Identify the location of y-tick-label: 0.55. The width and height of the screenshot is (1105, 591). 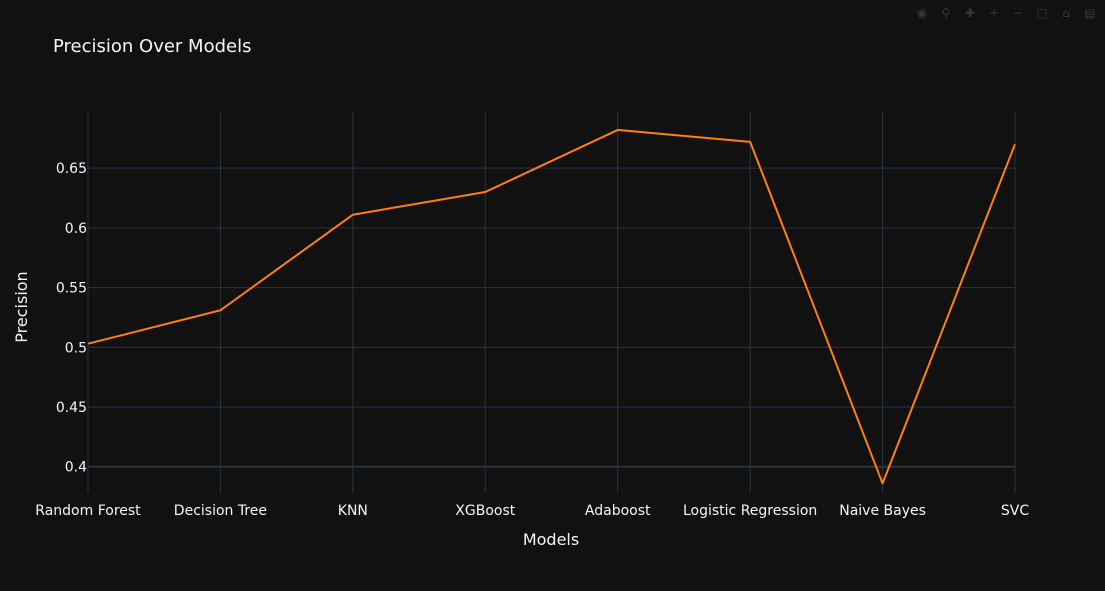
(71, 289).